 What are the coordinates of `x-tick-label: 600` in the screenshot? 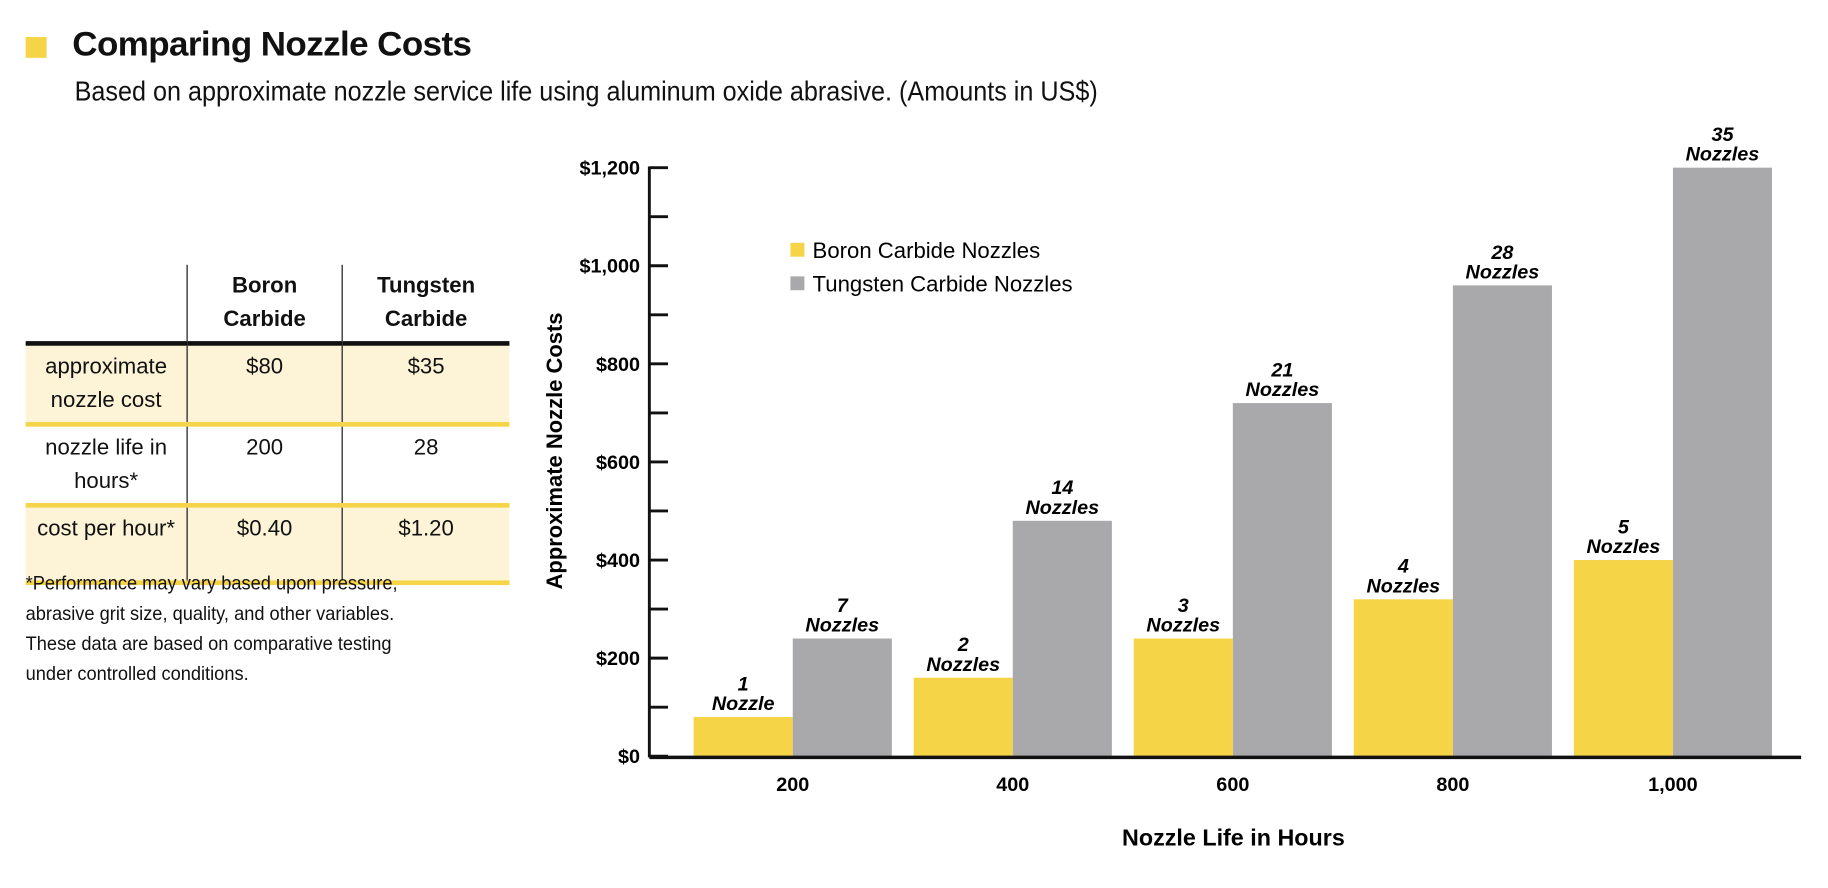 It's located at (1232, 785).